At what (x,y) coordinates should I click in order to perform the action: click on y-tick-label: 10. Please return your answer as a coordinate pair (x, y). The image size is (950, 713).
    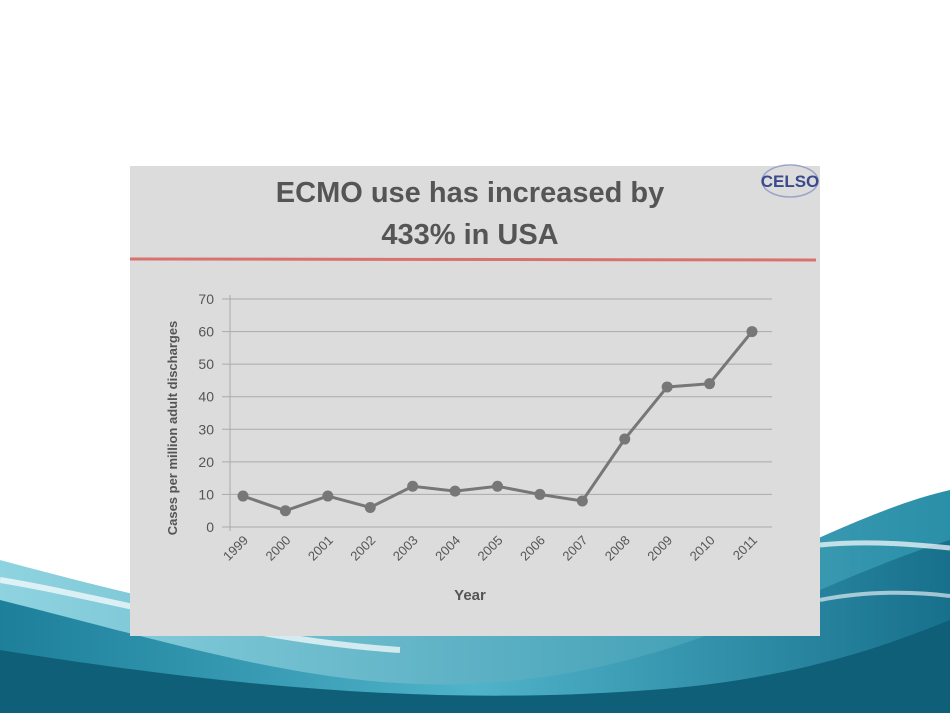
    Looking at the image, I should click on (206, 494).